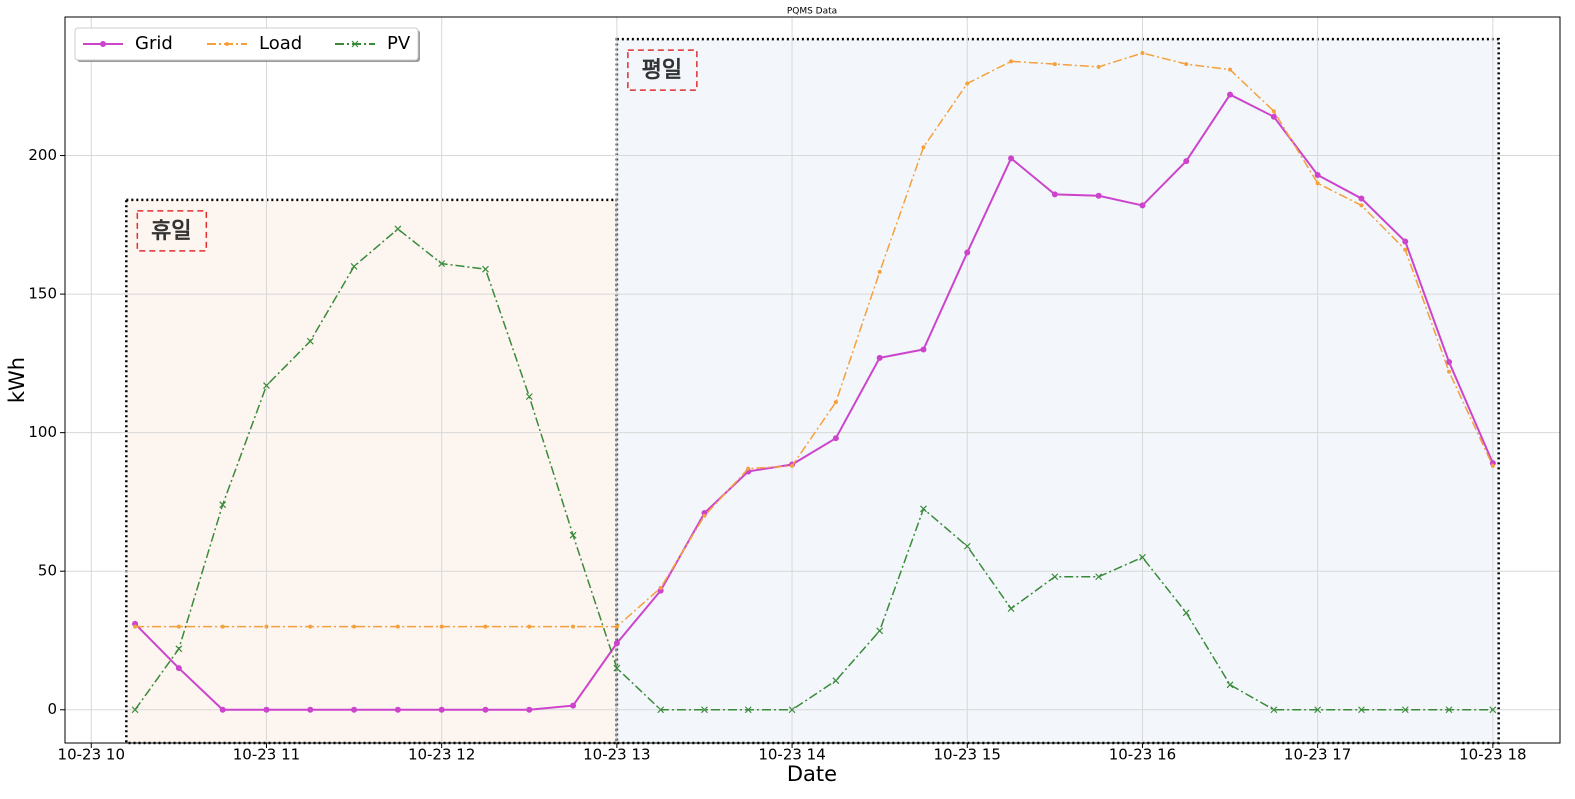 The image size is (1575, 799). Describe the element at coordinates (967, 755) in the screenshot. I see `x-tick-label: 10-23 15` at that location.